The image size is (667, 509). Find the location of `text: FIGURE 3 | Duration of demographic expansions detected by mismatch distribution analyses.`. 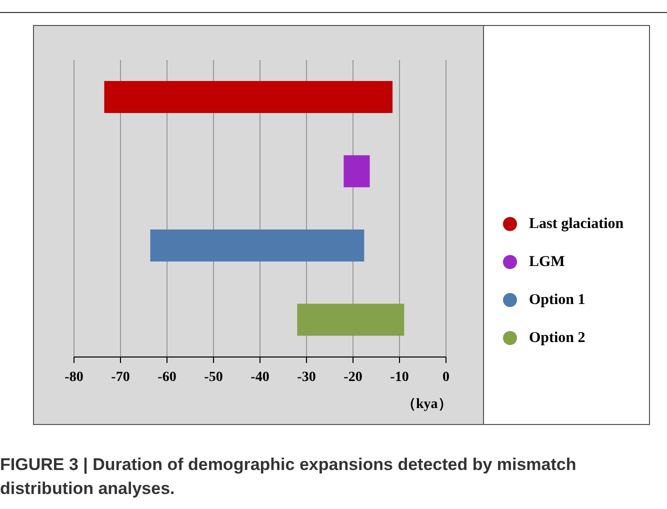

text: FIGURE 3 | Duration of demographic expansions detected by mismatch distribution analyses. is located at coordinates (289, 477).